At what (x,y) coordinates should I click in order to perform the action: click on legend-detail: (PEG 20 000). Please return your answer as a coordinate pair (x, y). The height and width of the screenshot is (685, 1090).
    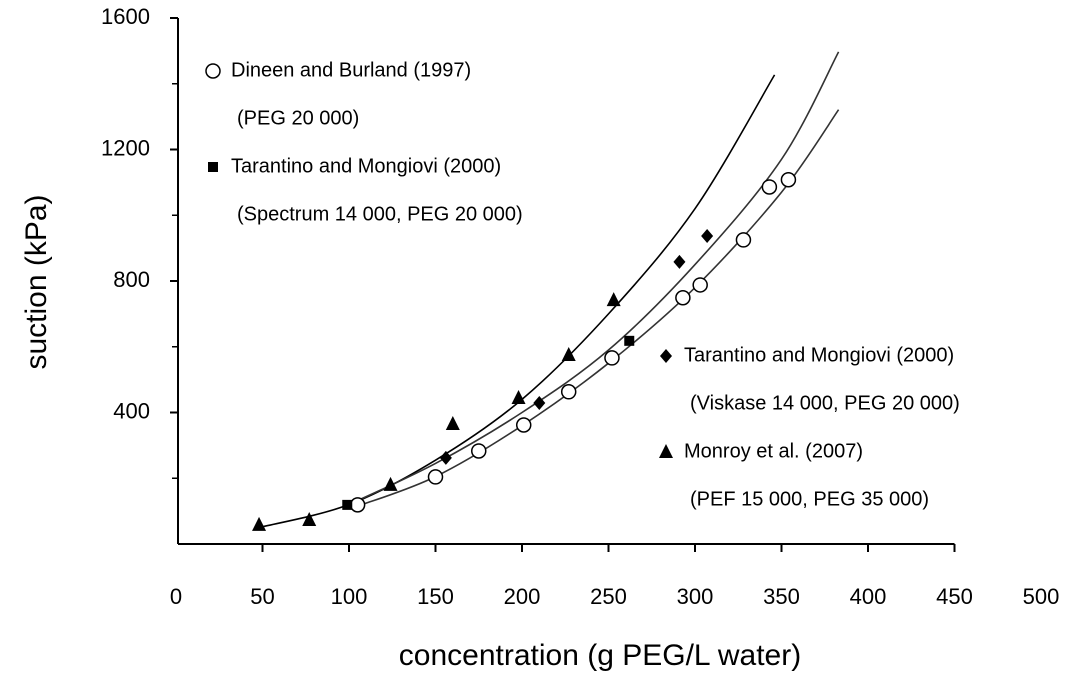
    Looking at the image, I should click on (298, 118).